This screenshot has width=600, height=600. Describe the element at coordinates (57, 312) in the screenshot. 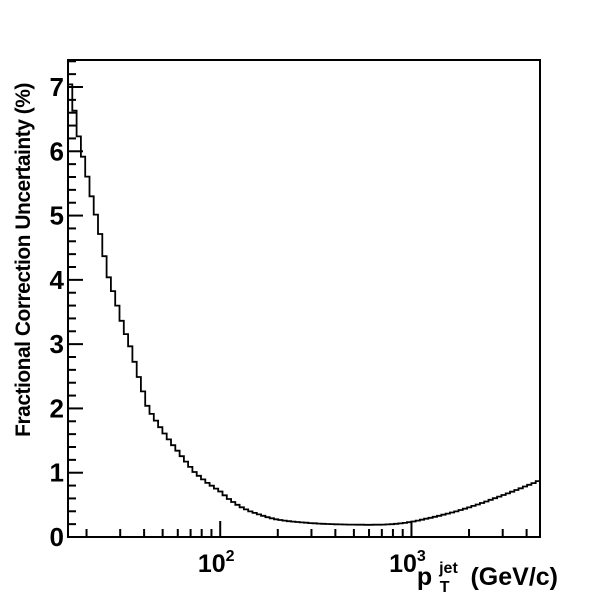

I see `y-axis-tick-labels: 0 1 2 3 4 5 6 7` at that location.